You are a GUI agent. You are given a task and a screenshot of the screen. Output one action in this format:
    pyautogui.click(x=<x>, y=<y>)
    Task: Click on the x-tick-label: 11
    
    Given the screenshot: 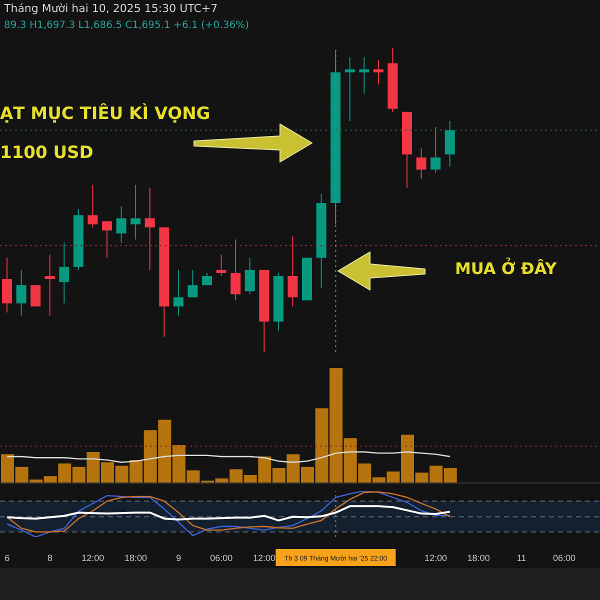 What is the action you would take?
    pyautogui.click(x=521, y=558)
    